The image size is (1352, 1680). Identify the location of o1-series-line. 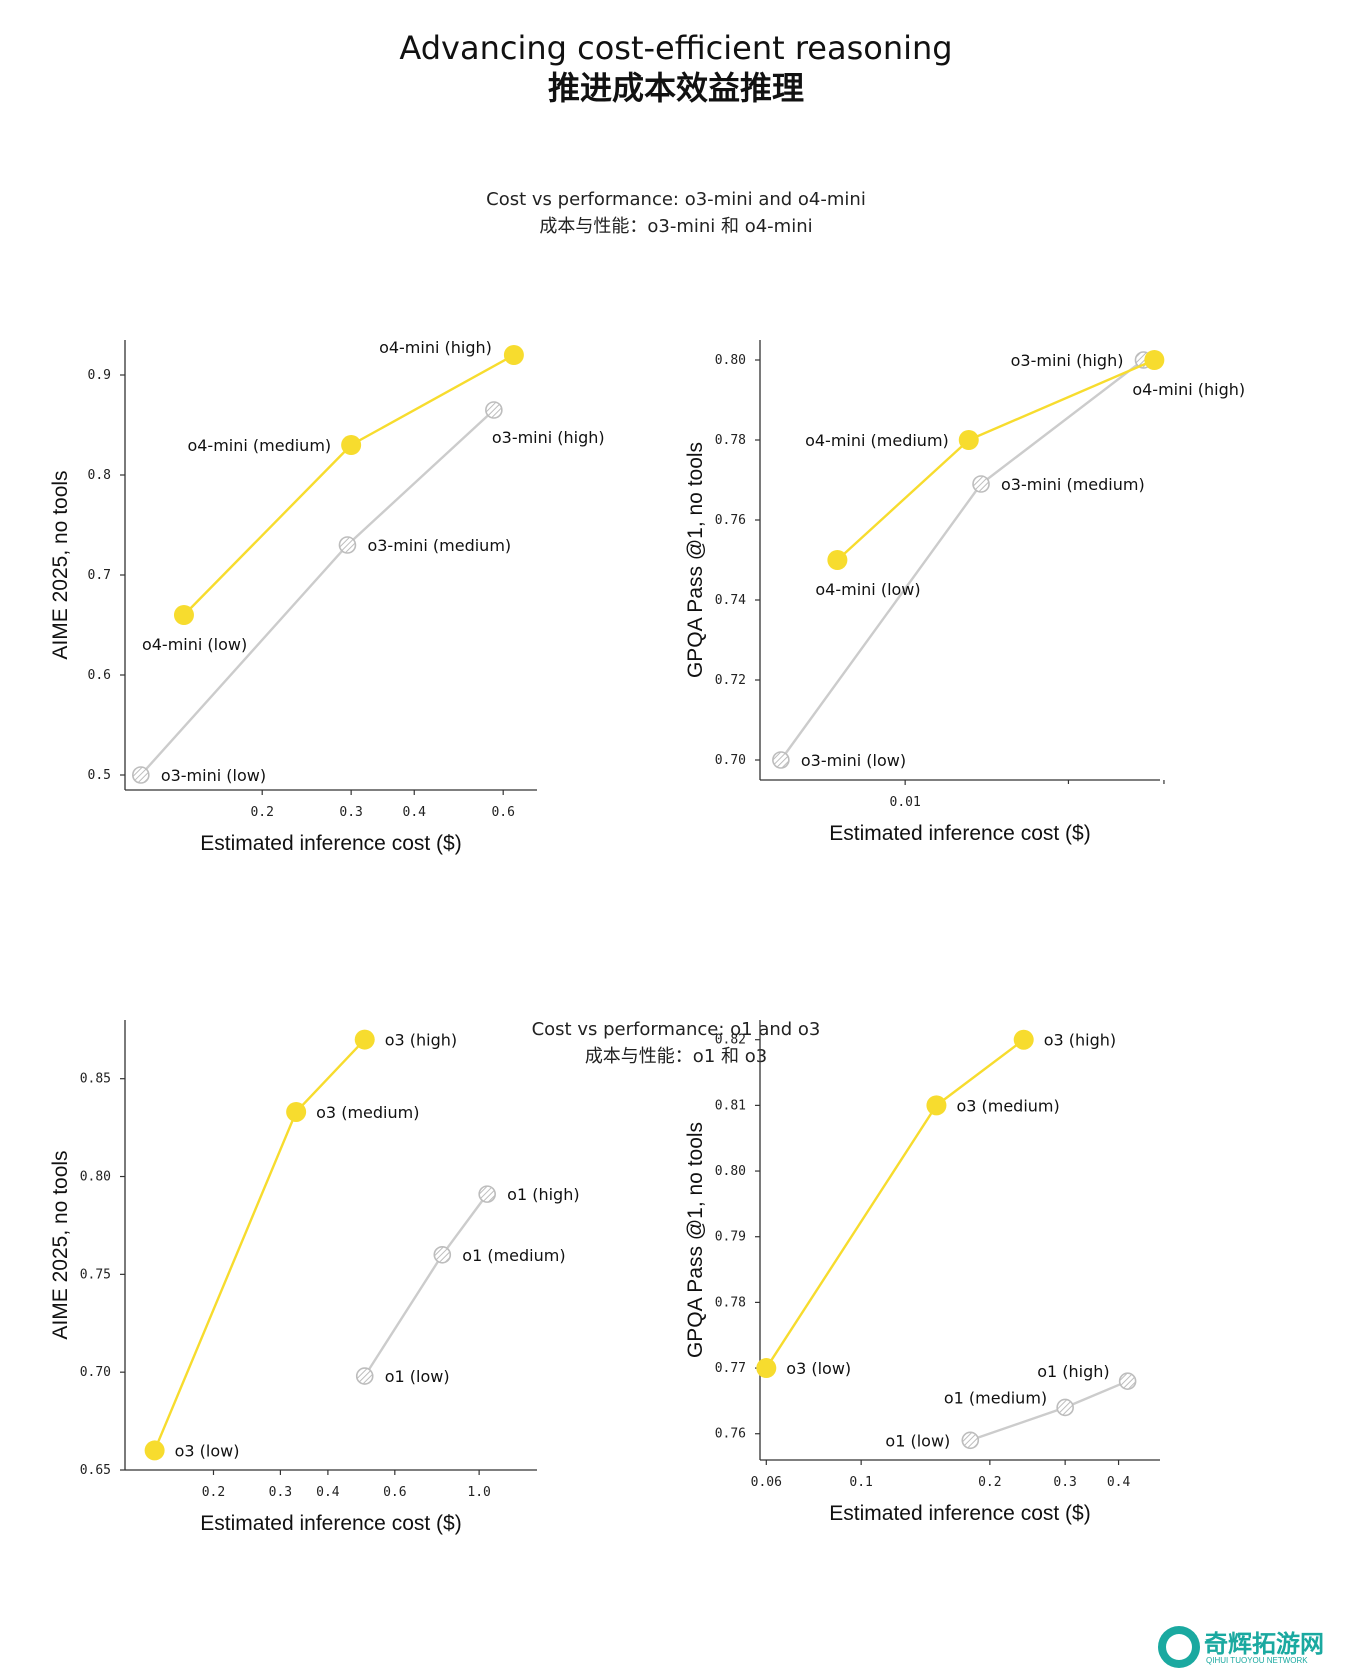
(426, 1285).